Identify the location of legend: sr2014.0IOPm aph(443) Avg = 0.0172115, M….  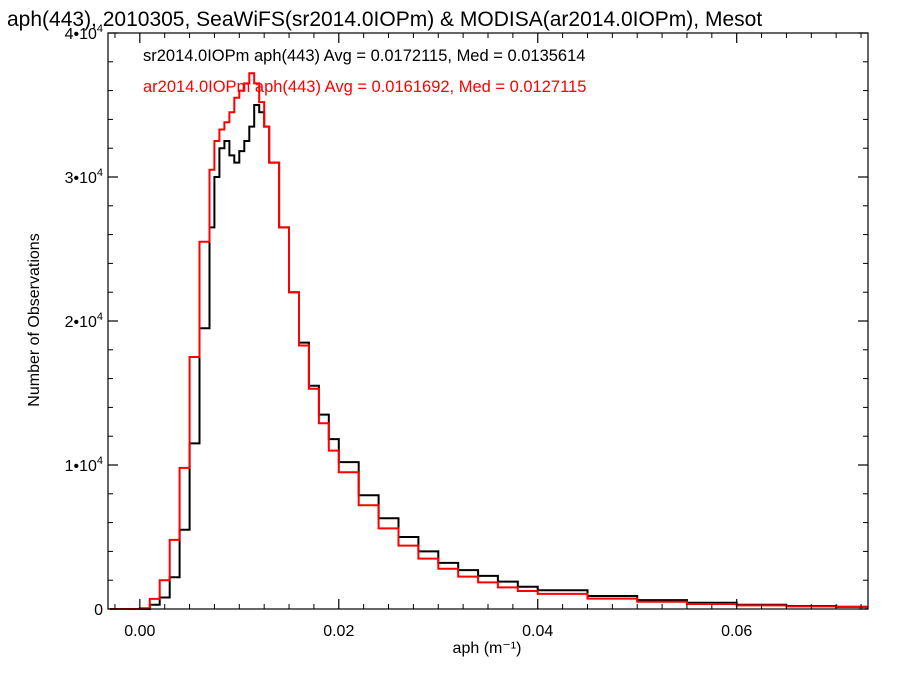
(364, 71).